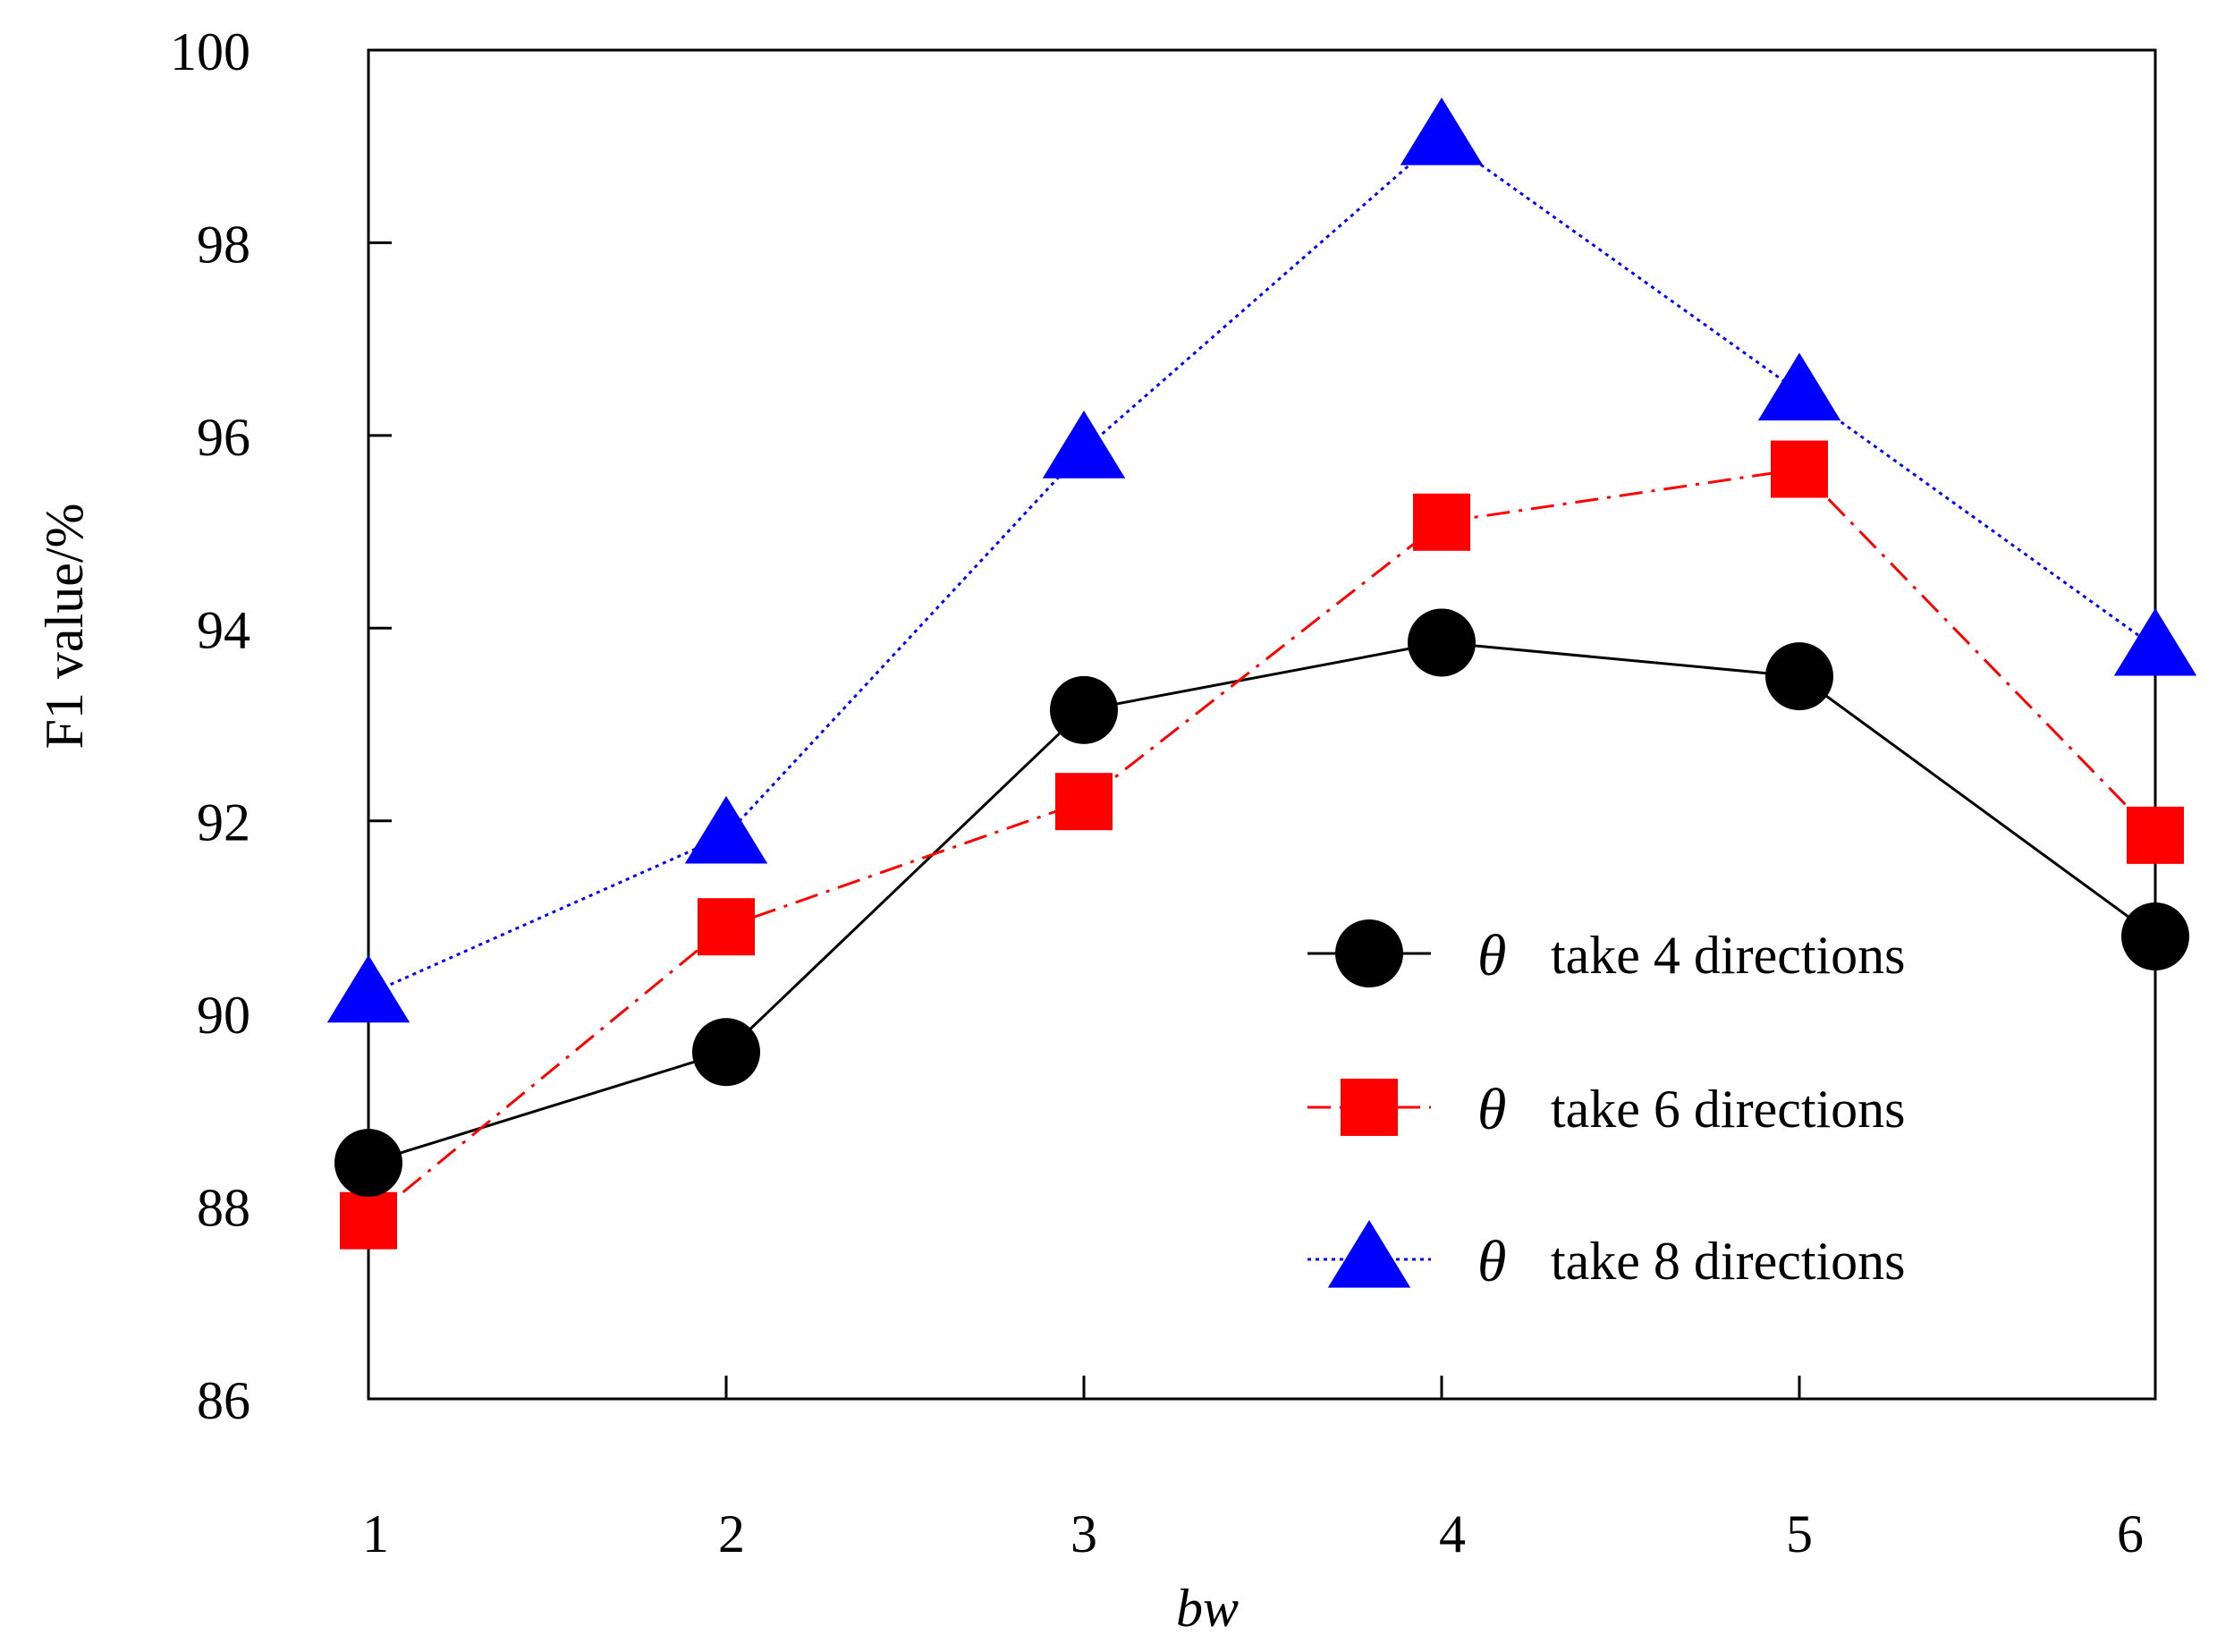  What do you see at coordinates (1728, 1109) in the screenshot?
I see `legend-label-2: take 6 directions` at bounding box center [1728, 1109].